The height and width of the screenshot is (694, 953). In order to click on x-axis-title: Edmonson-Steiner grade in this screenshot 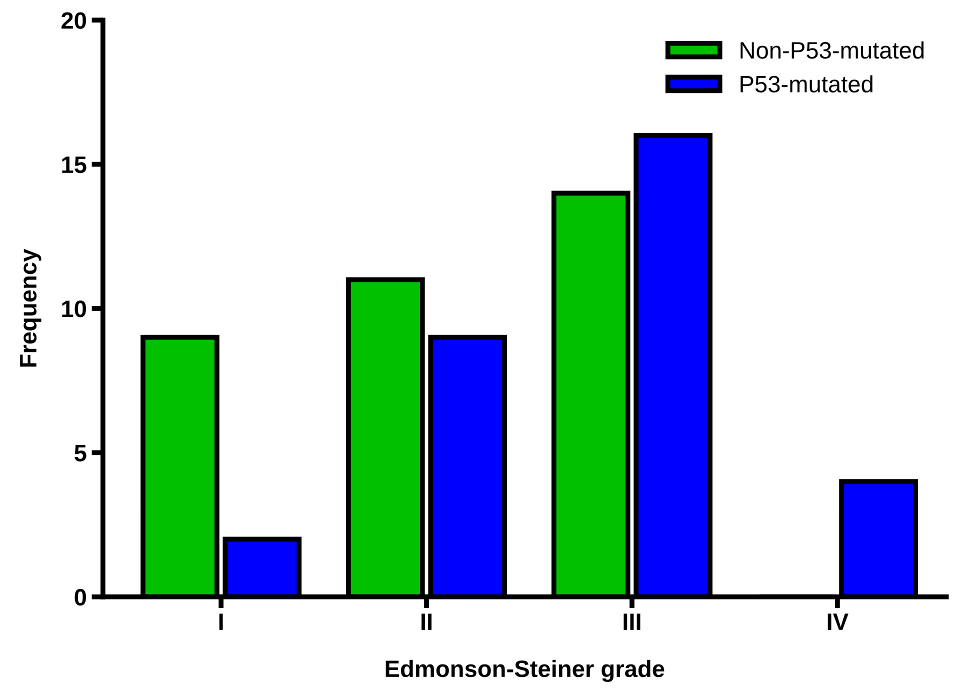, I will do `click(525, 671)`.